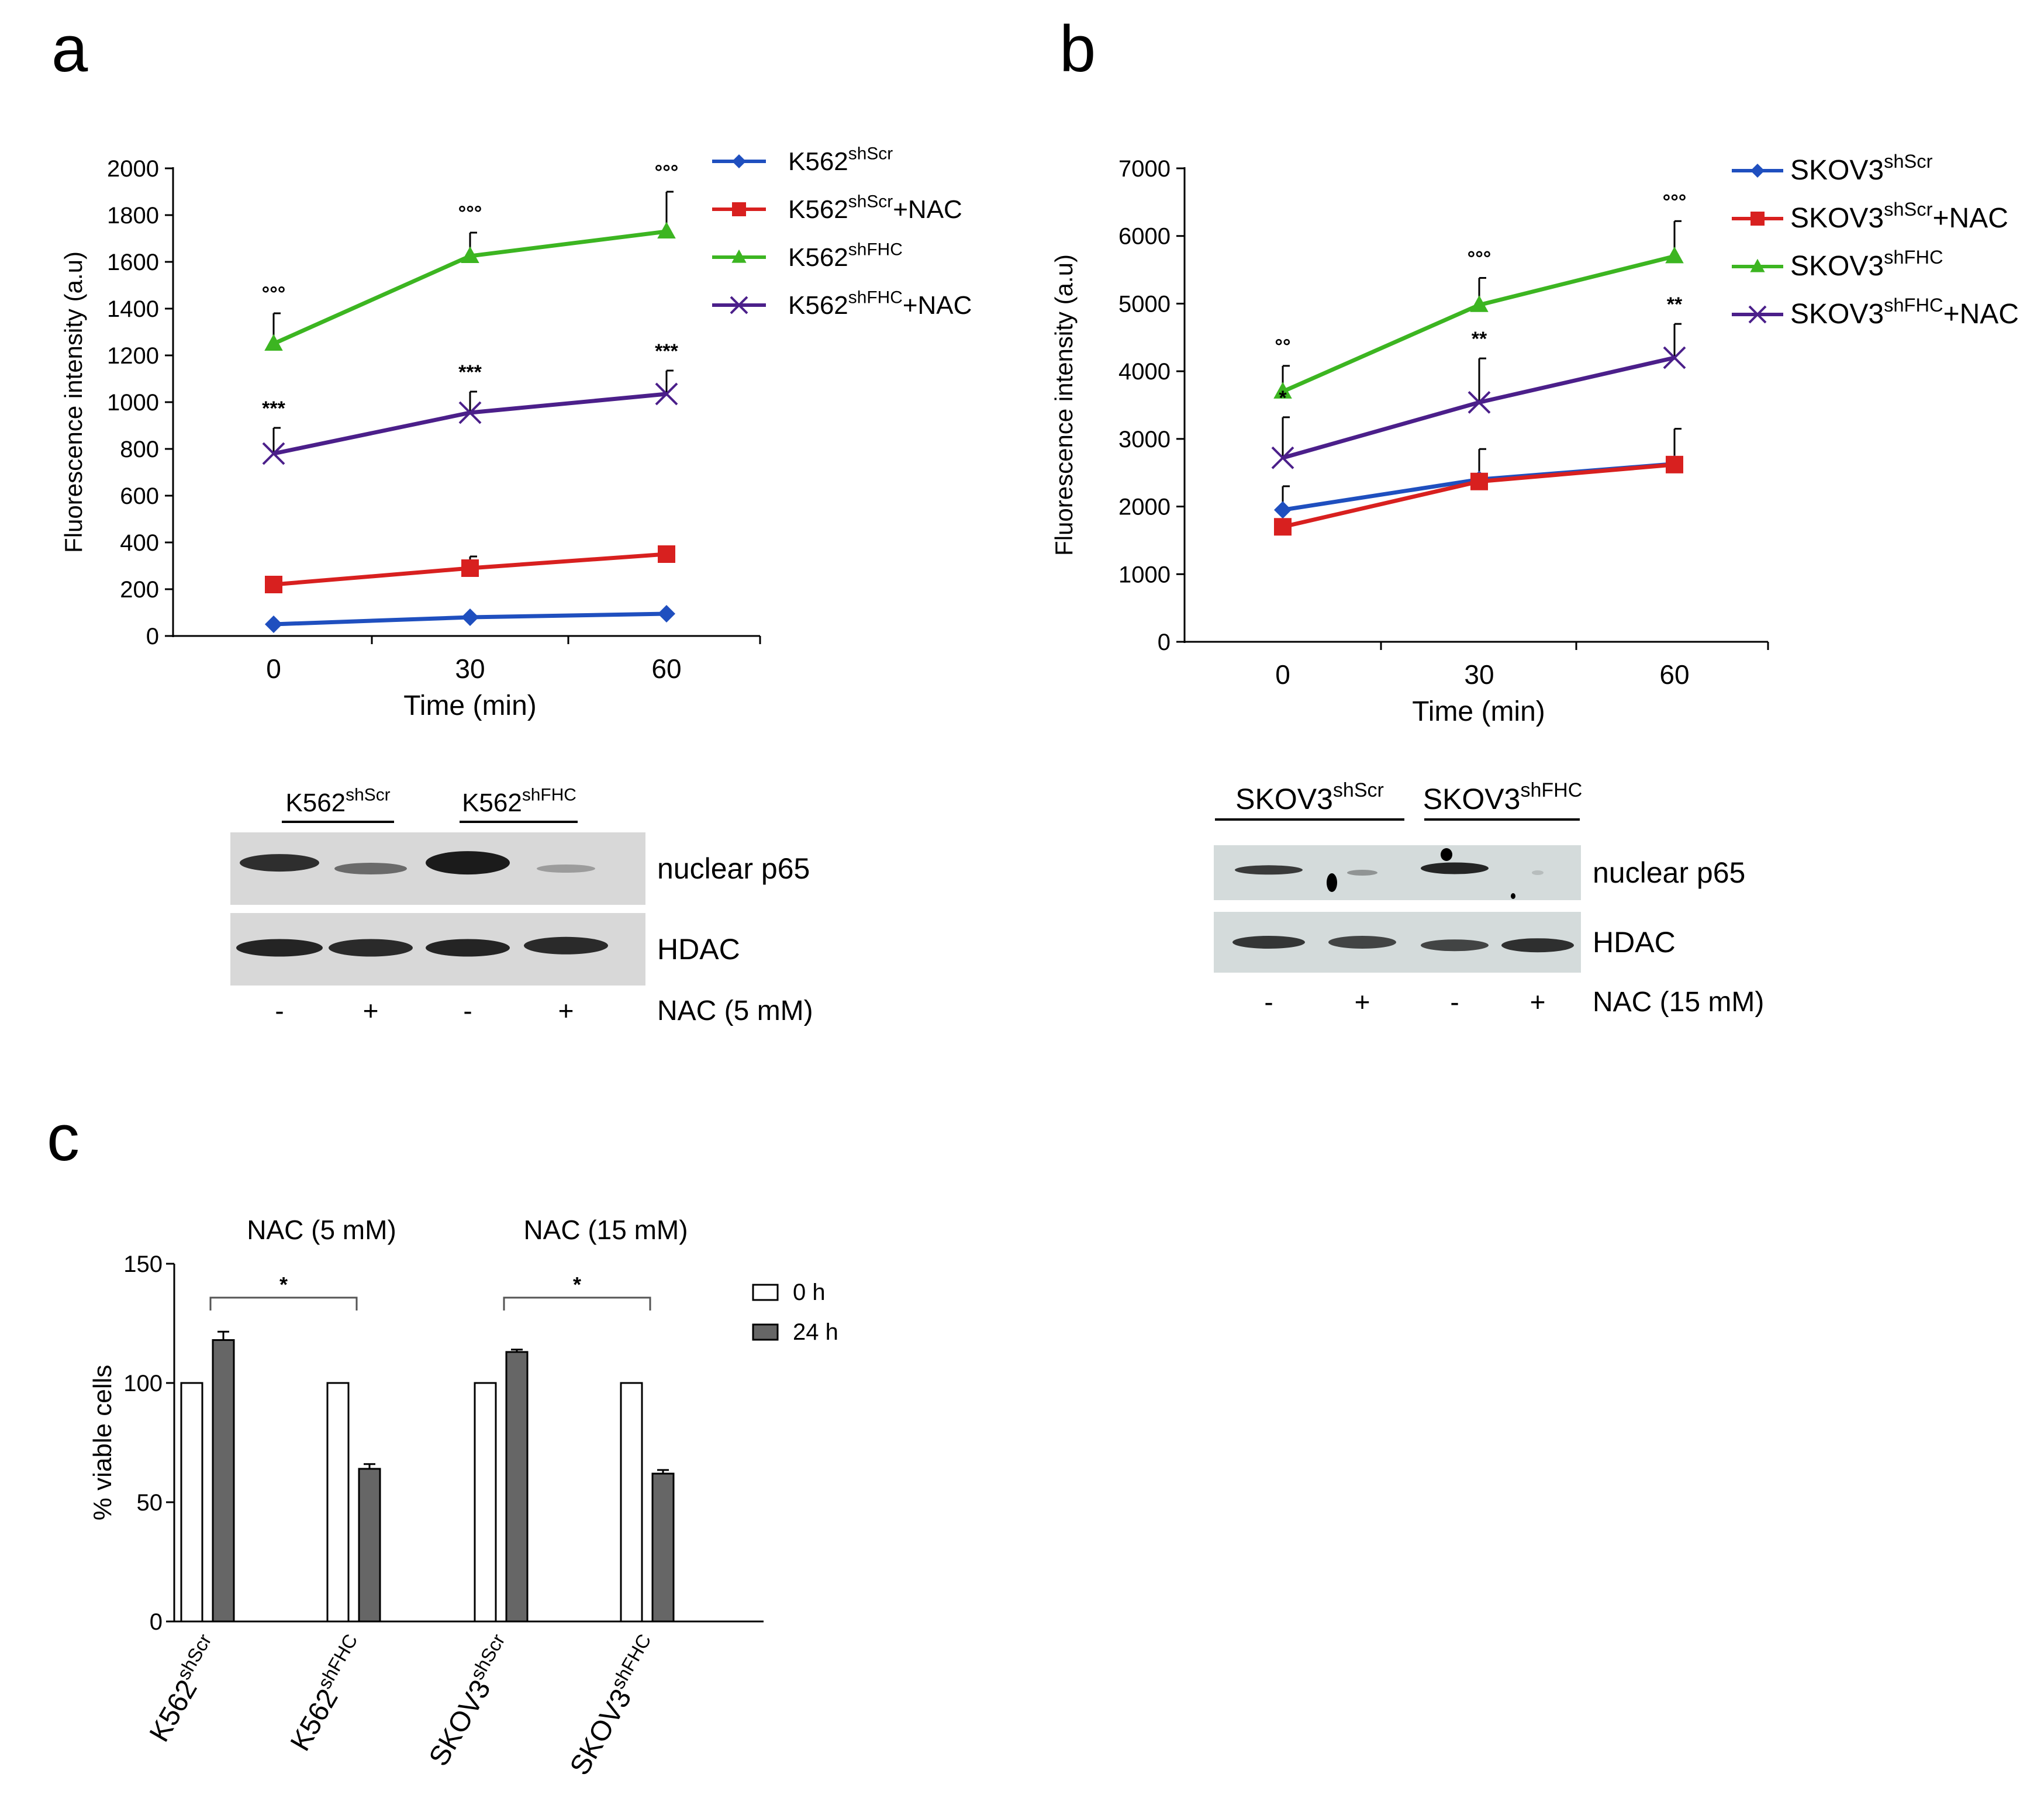  I want to click on legend-label: SKOV3shScr, so click(1861, 168).